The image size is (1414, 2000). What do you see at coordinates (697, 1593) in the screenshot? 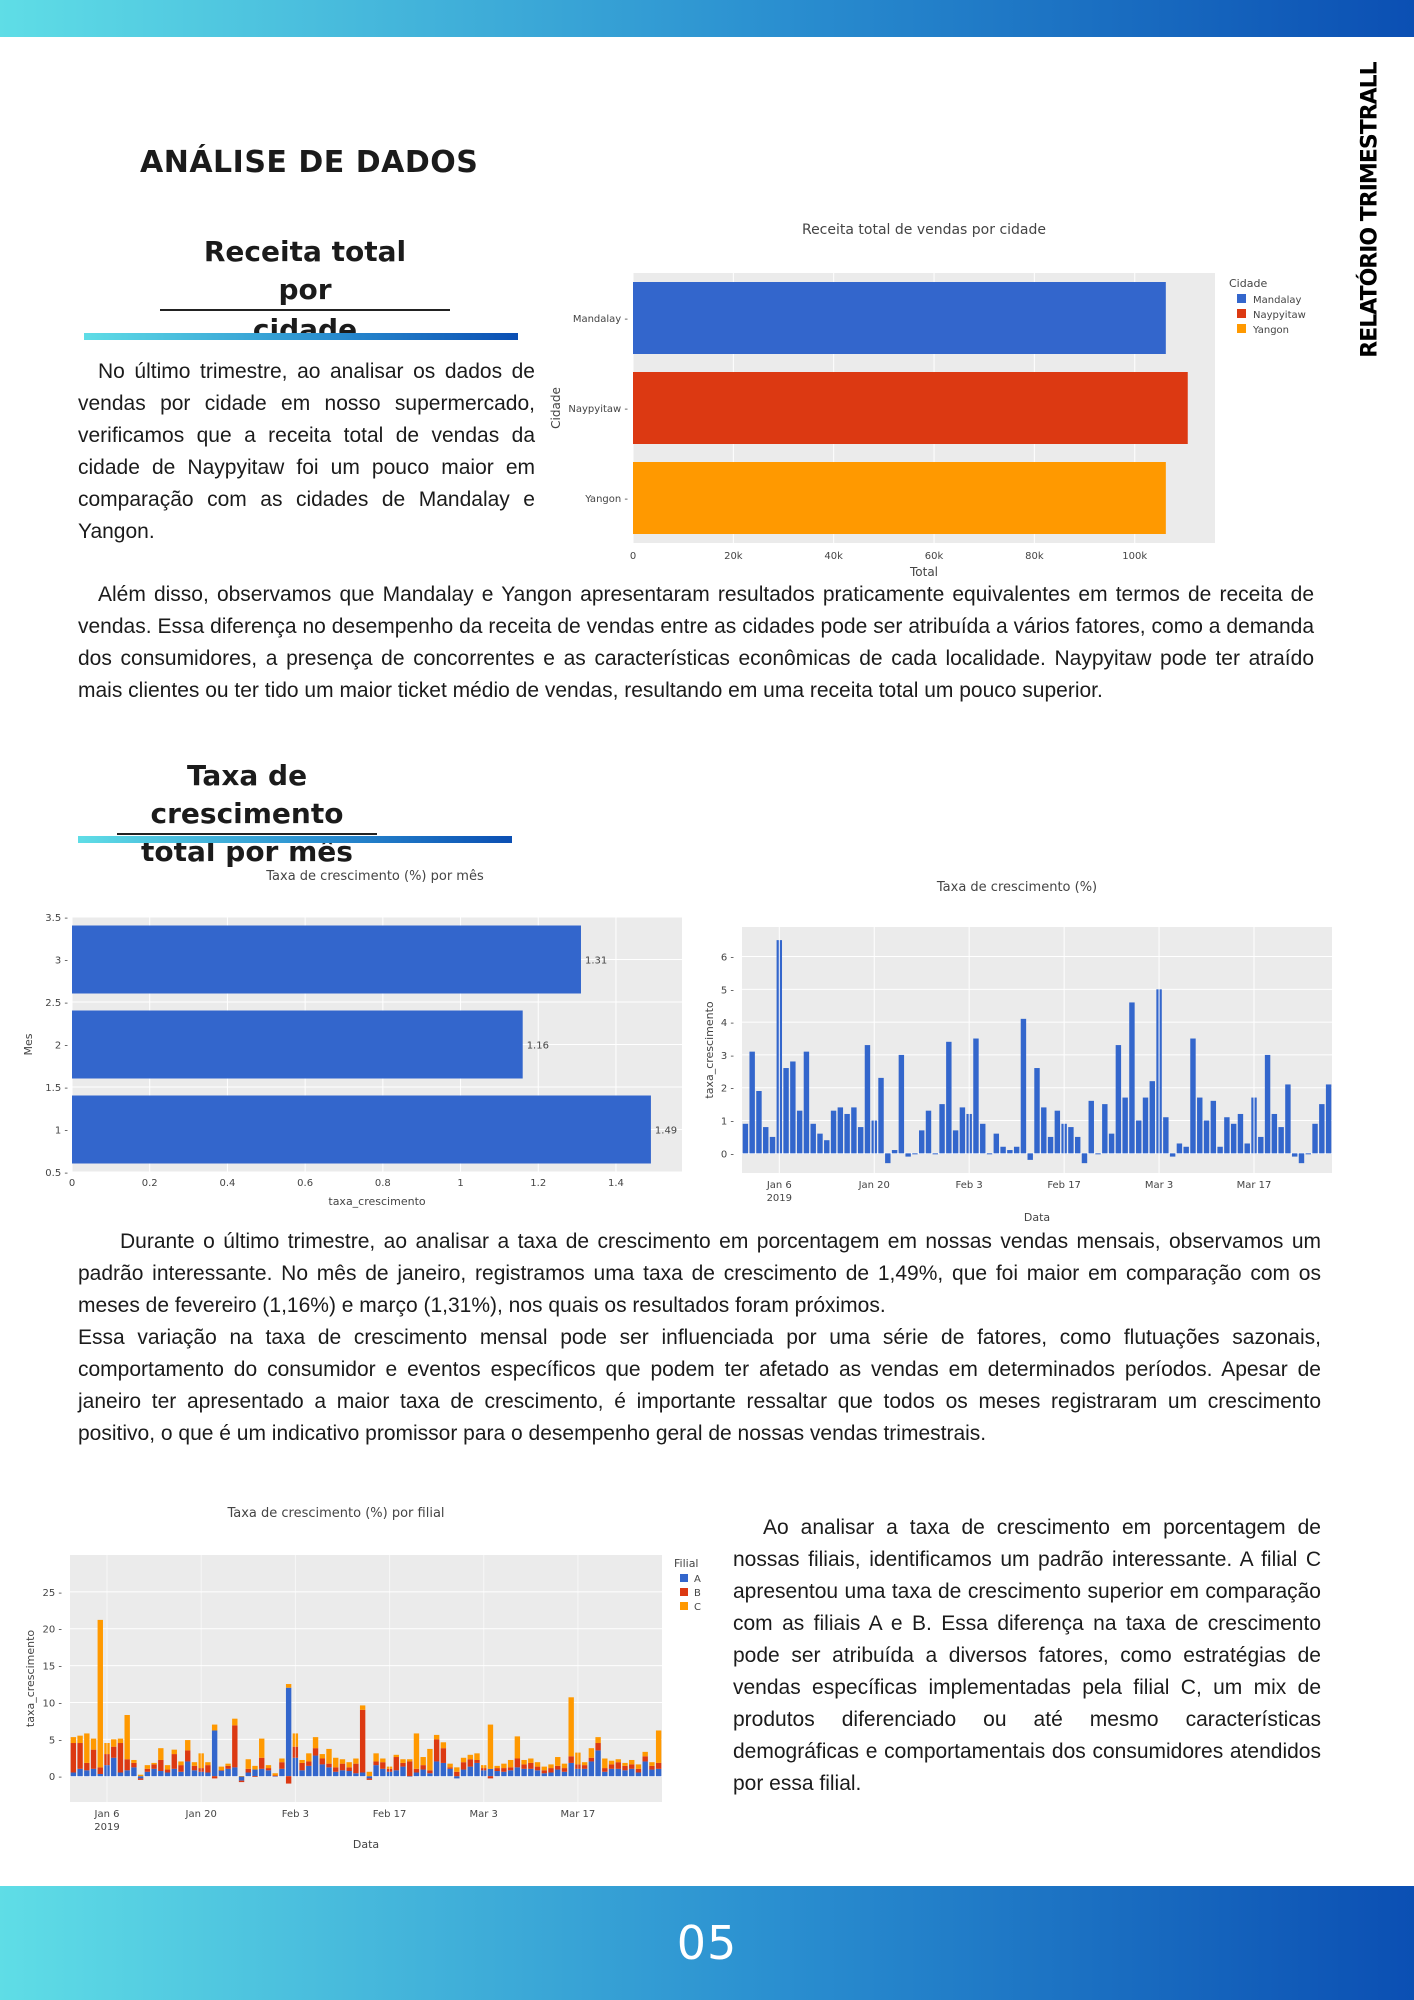
I see `legend-label: B` at bounding box center [697, 1593].